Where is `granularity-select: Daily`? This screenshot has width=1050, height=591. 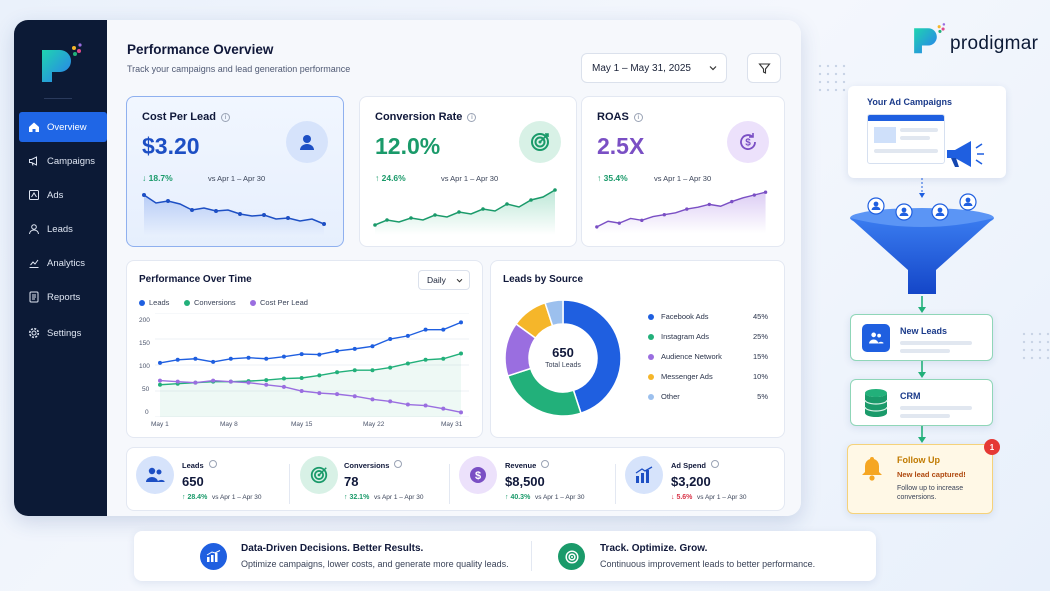
granularity-select: Daily is located at coordinates (444, 280).